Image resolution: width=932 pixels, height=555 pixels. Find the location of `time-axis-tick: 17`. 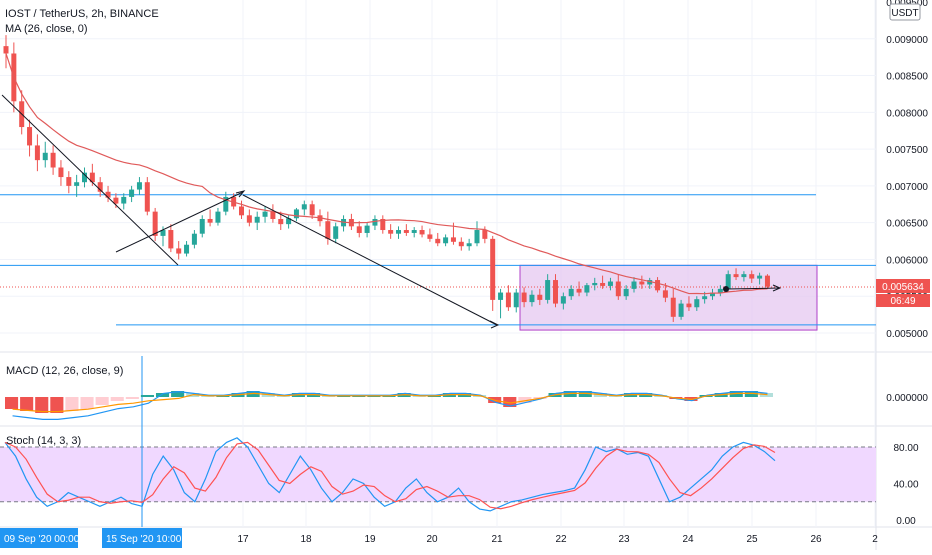

time-axis-tick: 17 is located at coordinates (243, 539).